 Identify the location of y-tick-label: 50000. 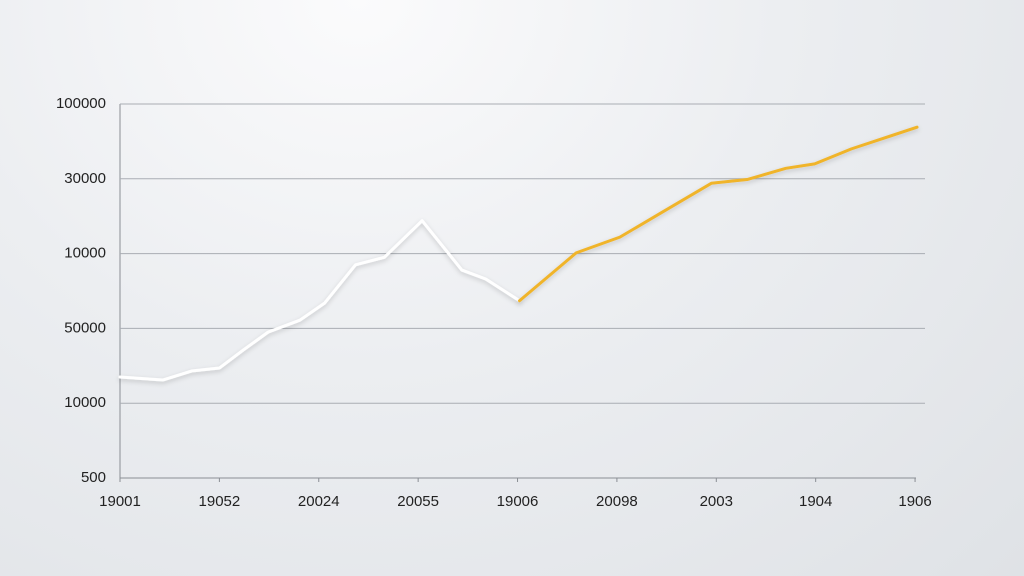
(85, 327).